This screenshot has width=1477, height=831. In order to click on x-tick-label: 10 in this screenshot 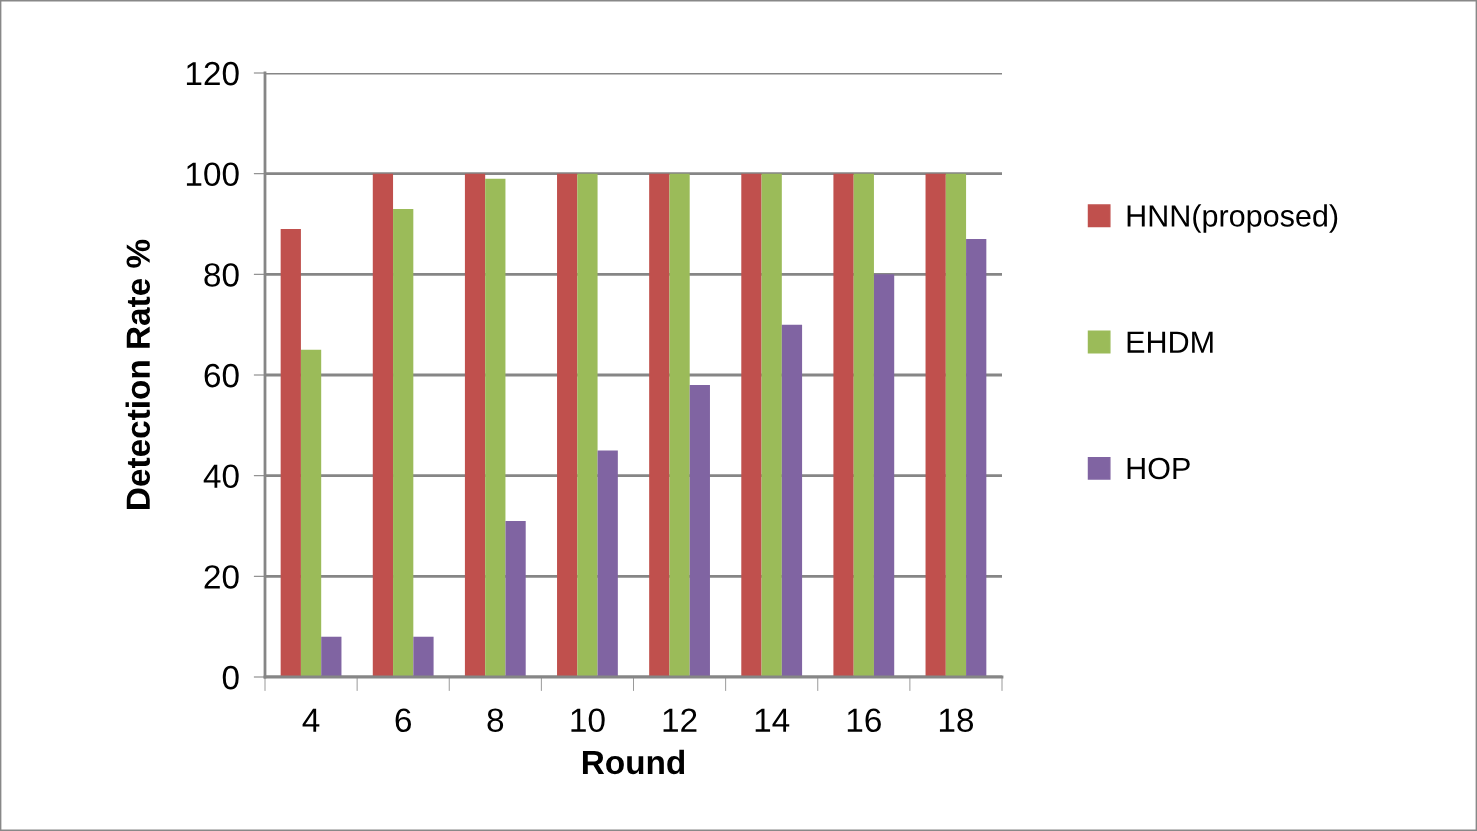, I will do `click(588, 720)`.